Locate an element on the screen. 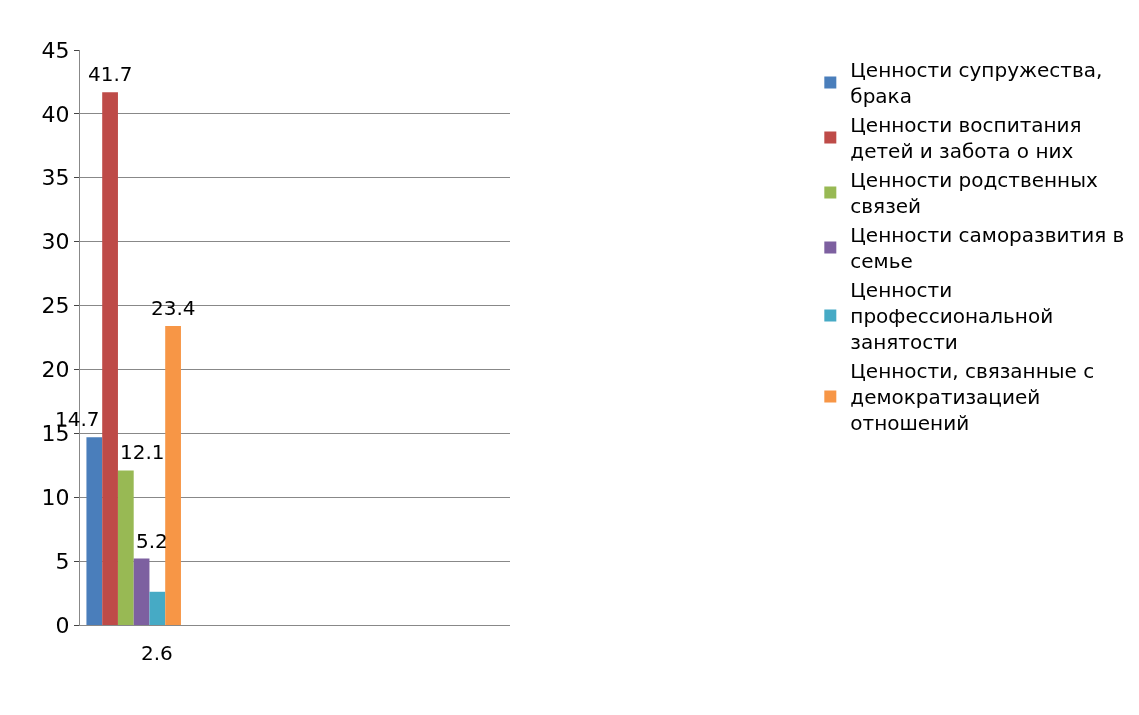 The image size is (1139, 715). y-tick-label: 25 is located at coordinates (55, 306).